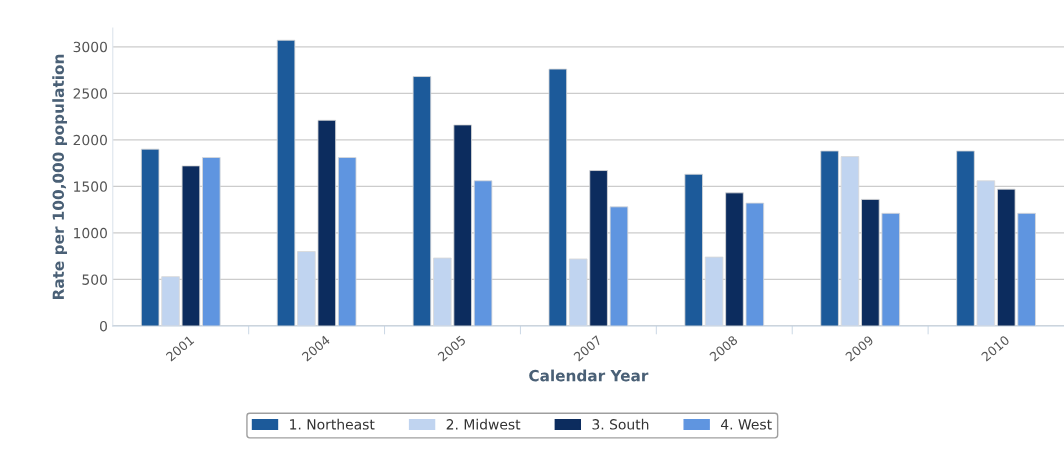  What do you see at coordinates (90, 47) in the screenshot?
I see `y-tick-label: 3000` at bounding box center [90, 47].